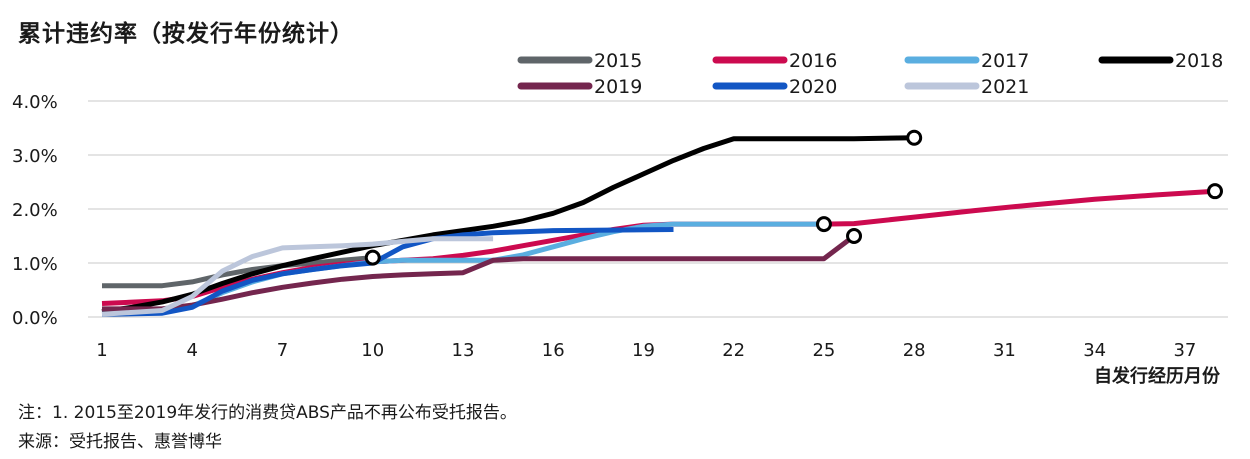 The height and width of the screenshot is (459, 1250). Describe the element at coordinates (120, 442) in the screenshot. I see `source-note: 来源：受托报告、惠誉博华` at that location.